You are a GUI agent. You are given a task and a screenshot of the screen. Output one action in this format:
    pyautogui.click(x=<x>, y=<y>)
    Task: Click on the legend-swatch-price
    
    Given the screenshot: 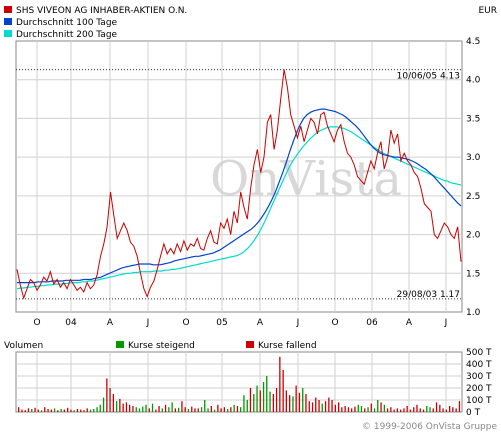 What is the action you would take?
    pyautogui.click(x=8, y=9)
    